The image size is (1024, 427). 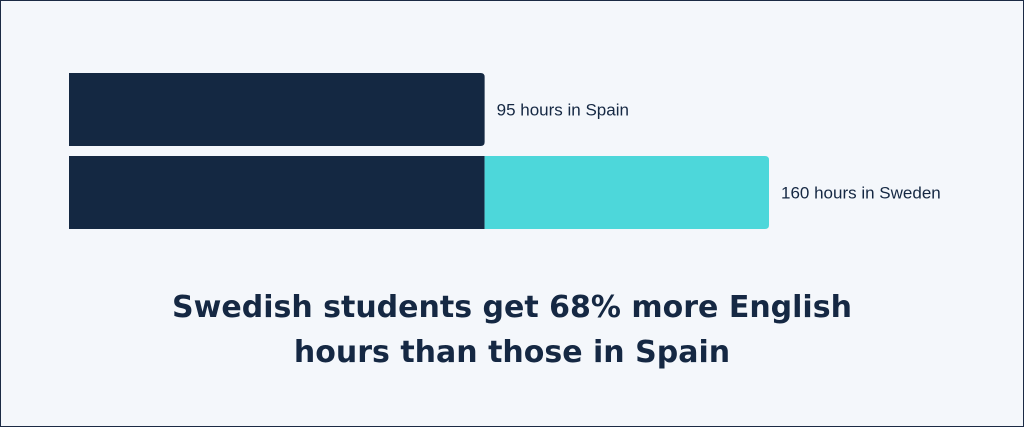 What do you see at coordinates (277, 192) in the screenshot?
I see `bar-sweden-base-segment` at bounding box center [277, 192].